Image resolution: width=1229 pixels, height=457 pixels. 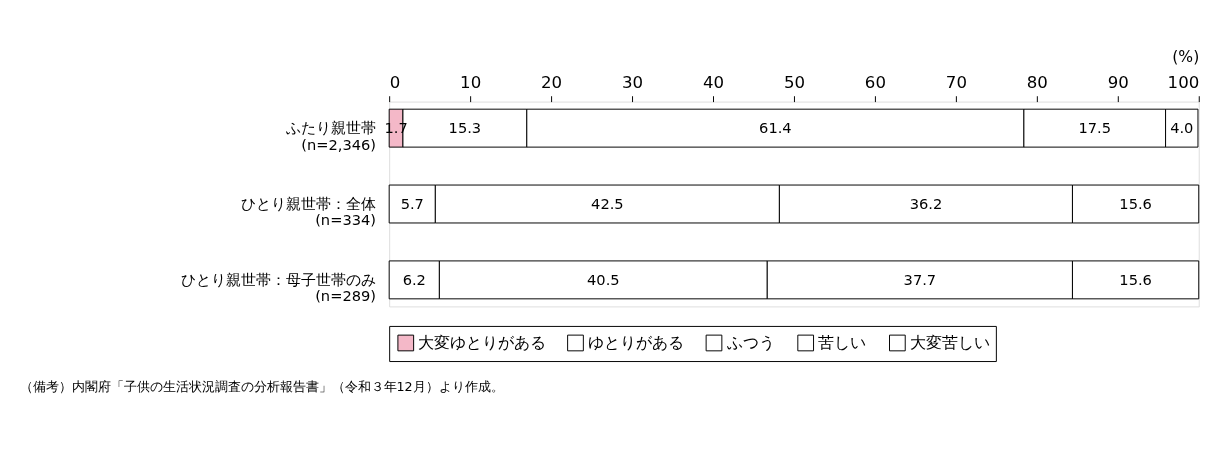 What do you see at coordinates (1095, 128) in the screenshot?
I see `data-label: 17.5` at bounding box center [1095, 128].